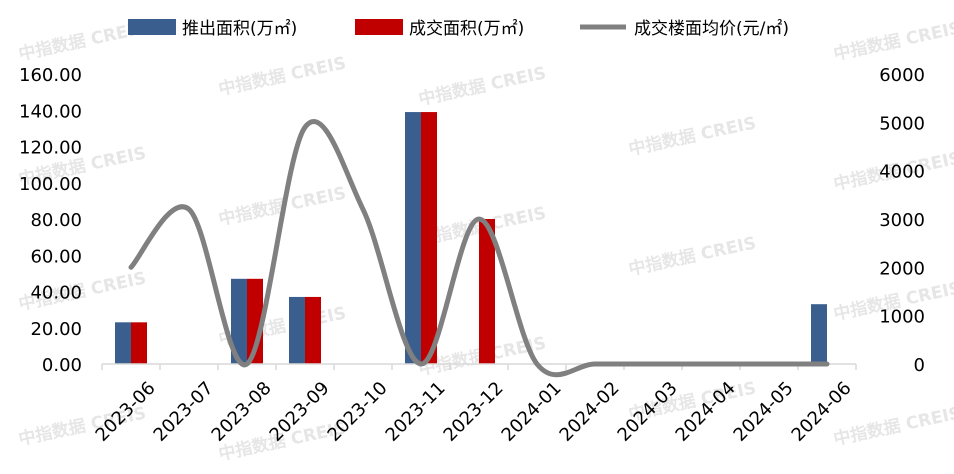  Describe the element at coordinates (902, 317) in the screenshot. I see `y-right-tick-label: 1000` at that location.